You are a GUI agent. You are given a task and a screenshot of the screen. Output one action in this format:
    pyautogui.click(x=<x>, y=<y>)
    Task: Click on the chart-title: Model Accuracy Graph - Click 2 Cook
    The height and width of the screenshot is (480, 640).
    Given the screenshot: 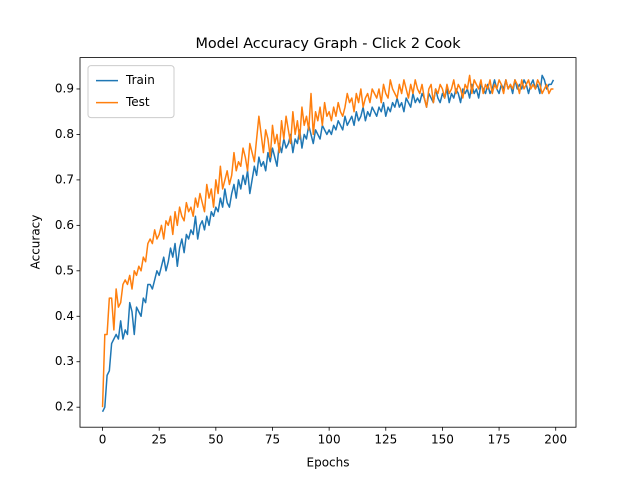 What is the action you would take?
    pyautogui.click(x=328, y=44)
    